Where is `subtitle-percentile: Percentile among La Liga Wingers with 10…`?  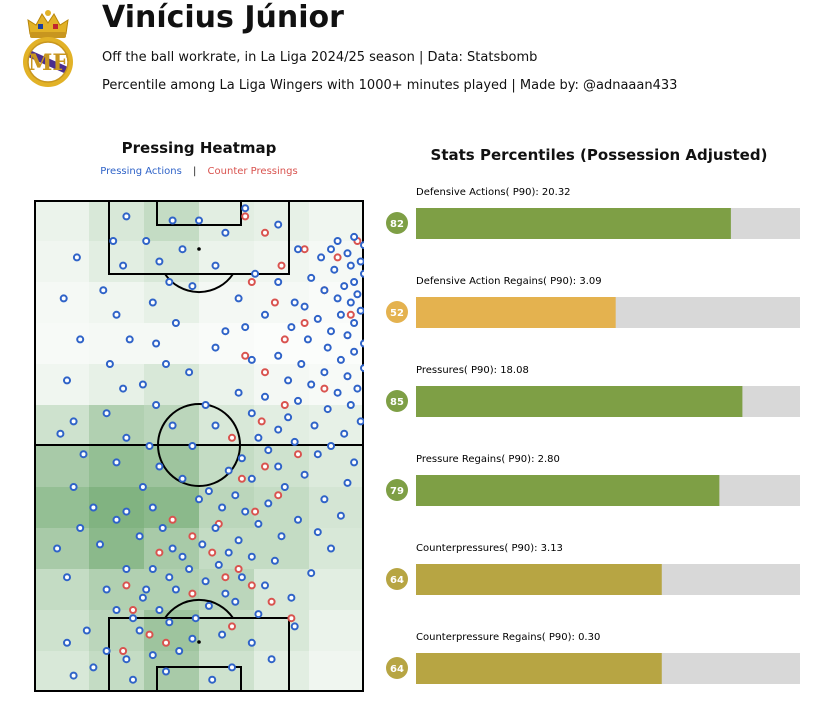
subtitle-percentile: Percentile among La Liga Wingers with 10… is located at coordinates (390, 85).